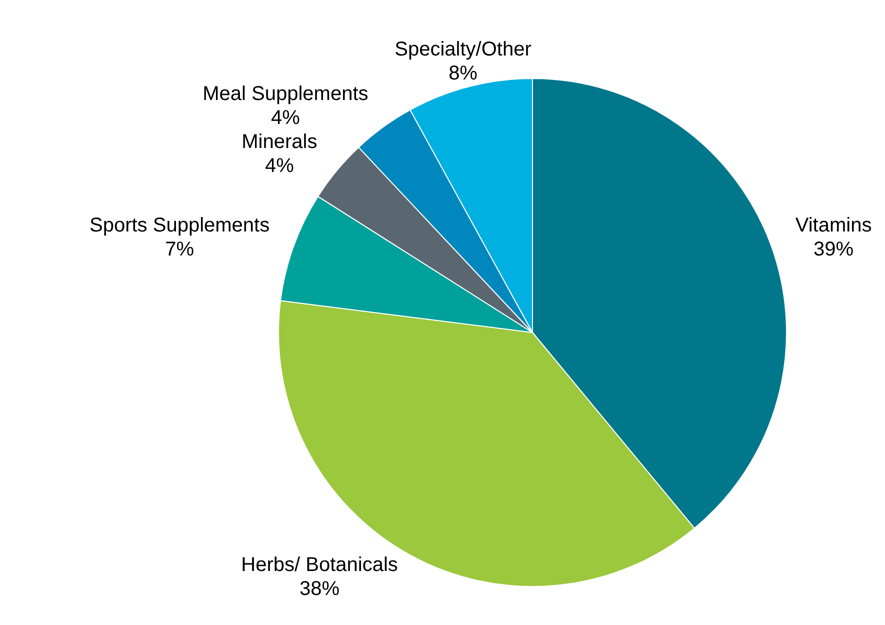 This screenshot has height=625, width=885. What do you see at coordinates (280, 141) in the screenshot?
I see `slice-label: Minerals` at bounding box center [280, 141].